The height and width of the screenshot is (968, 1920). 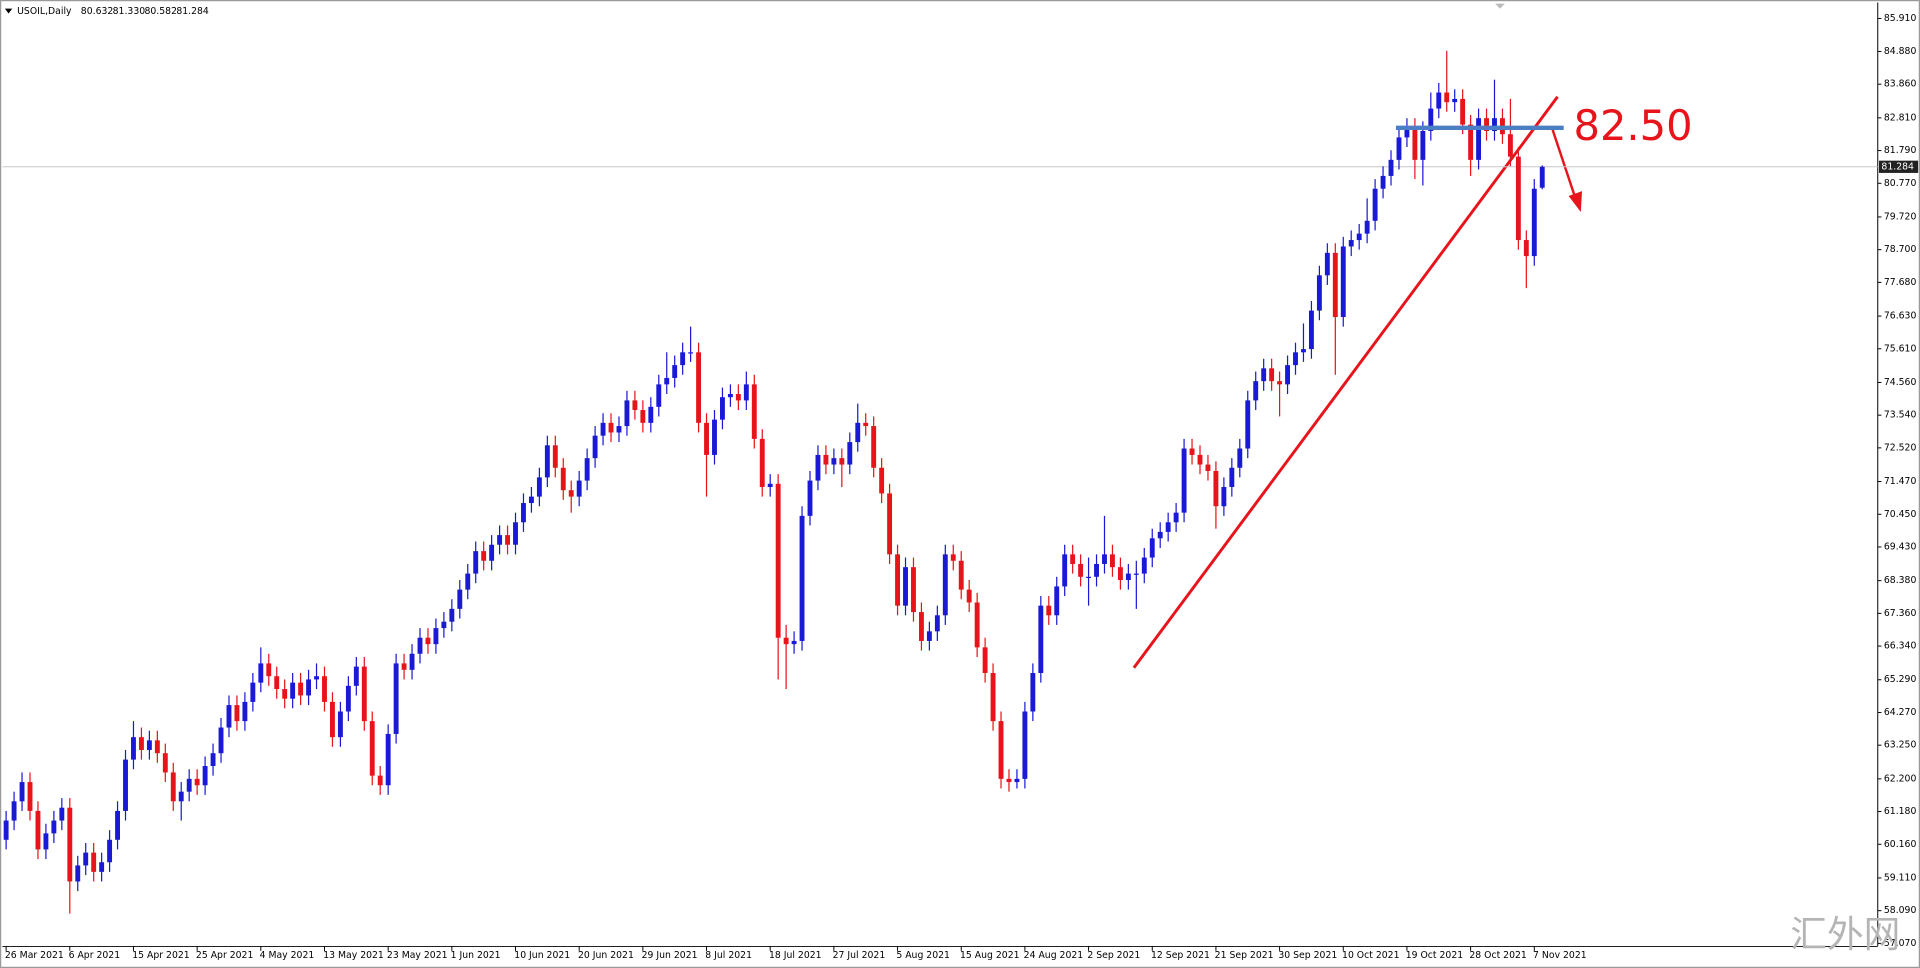 What do you see at coordinates (1900, 84) in the screenshot?
I see `y-tick-label: 83.860` at bounding box center [1900, 84].